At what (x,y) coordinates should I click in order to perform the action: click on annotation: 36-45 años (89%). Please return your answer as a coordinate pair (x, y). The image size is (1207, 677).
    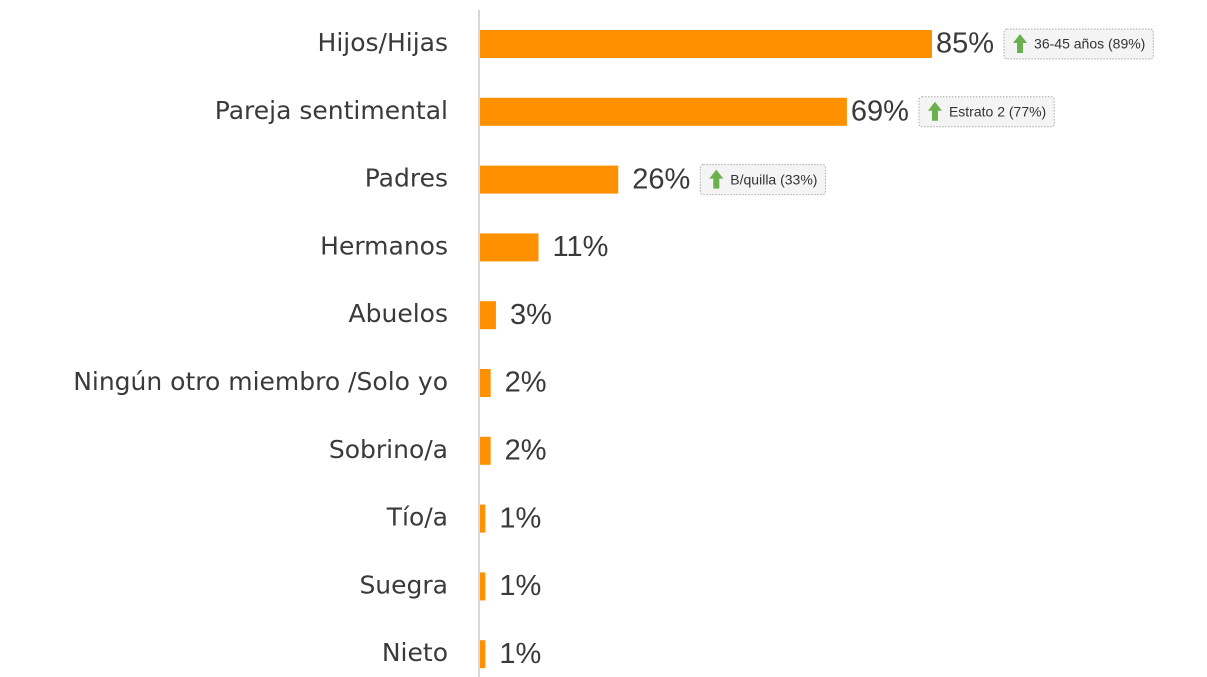
    Looking at the image, I should click on (1078, 44).